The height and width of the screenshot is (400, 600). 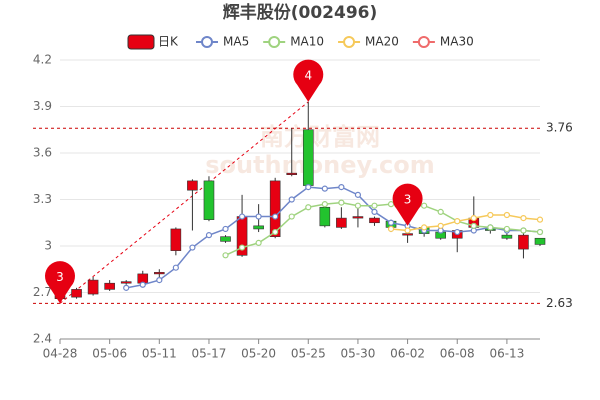 I want to click on legend-swatch, so click(x=141, y=42).